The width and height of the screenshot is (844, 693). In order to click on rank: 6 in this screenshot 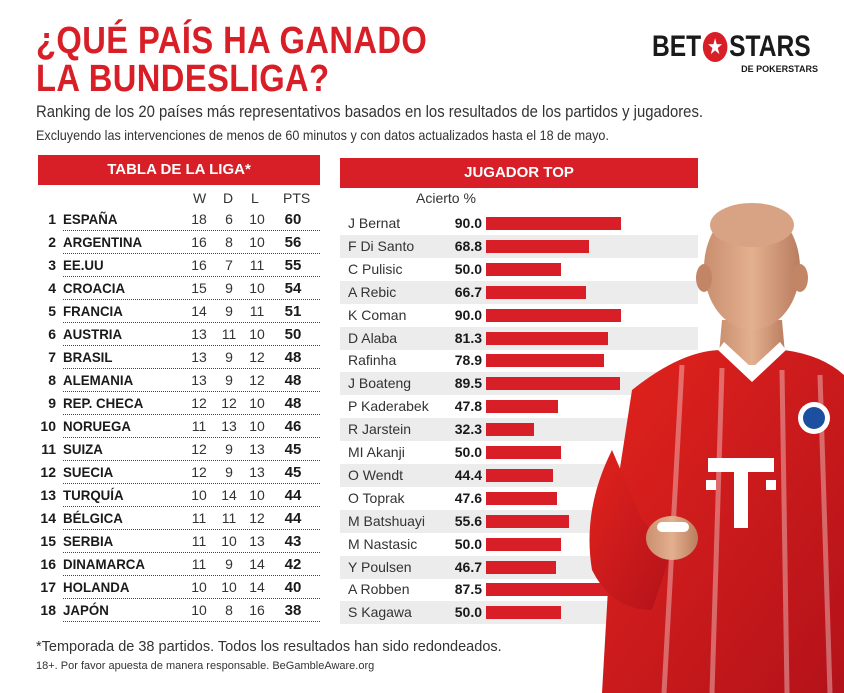, I will do `click(52, 334)`.